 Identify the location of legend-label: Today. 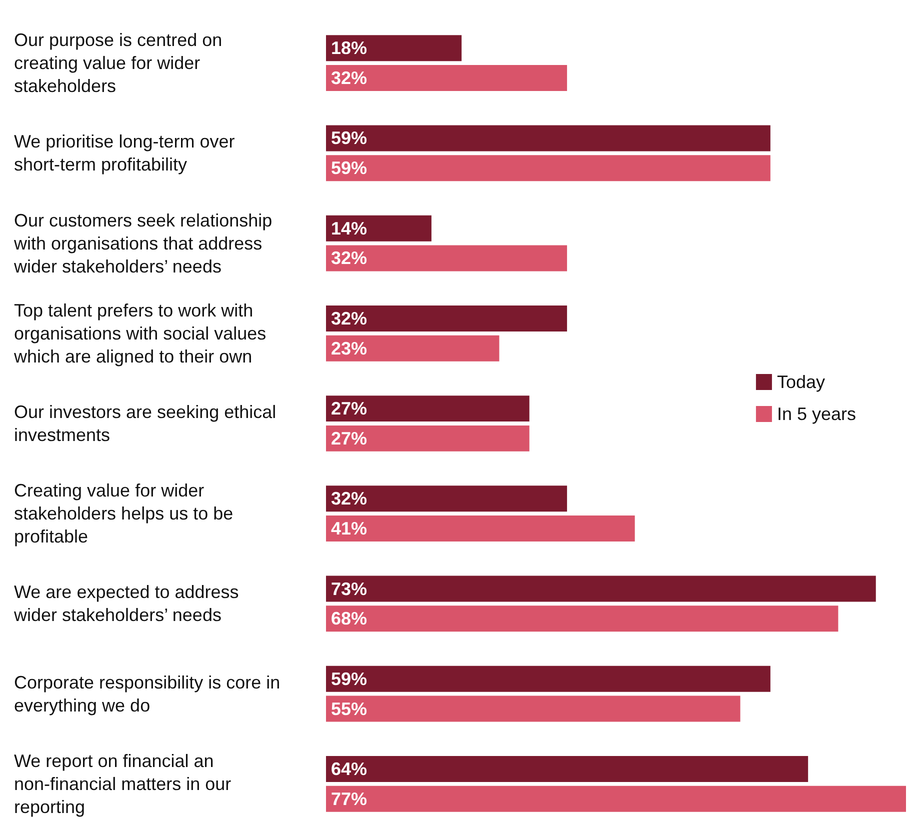
(801, 382).